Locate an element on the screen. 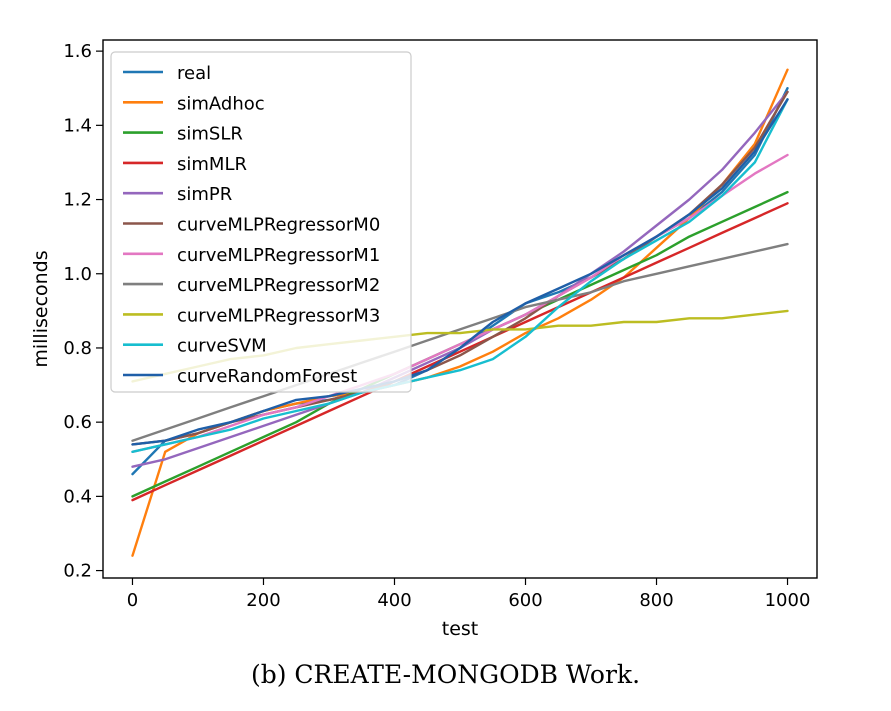  legend-label-curveMLPRegressorM2: curveMLPRegressorM2 is located at coordinates (278, 285).